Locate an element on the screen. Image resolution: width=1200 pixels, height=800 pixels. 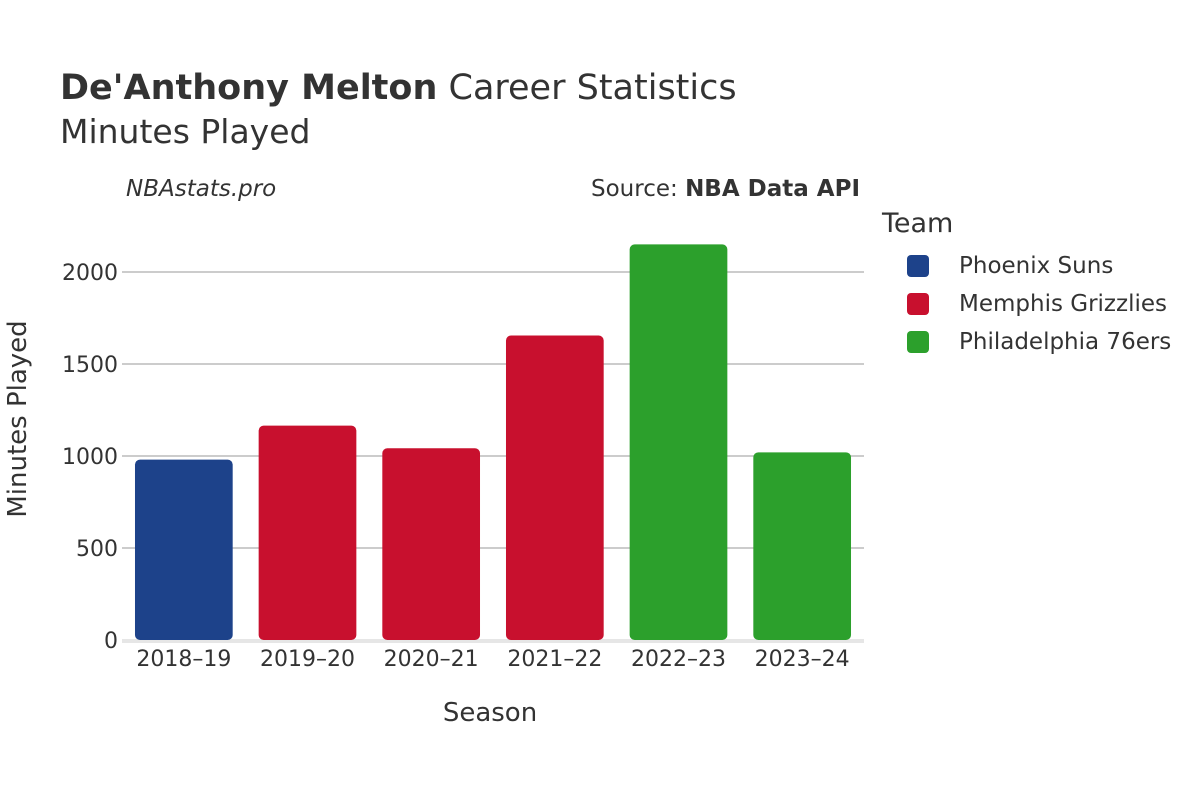
x-tick-label: 2022–23 is located at coordinates (678, 659).